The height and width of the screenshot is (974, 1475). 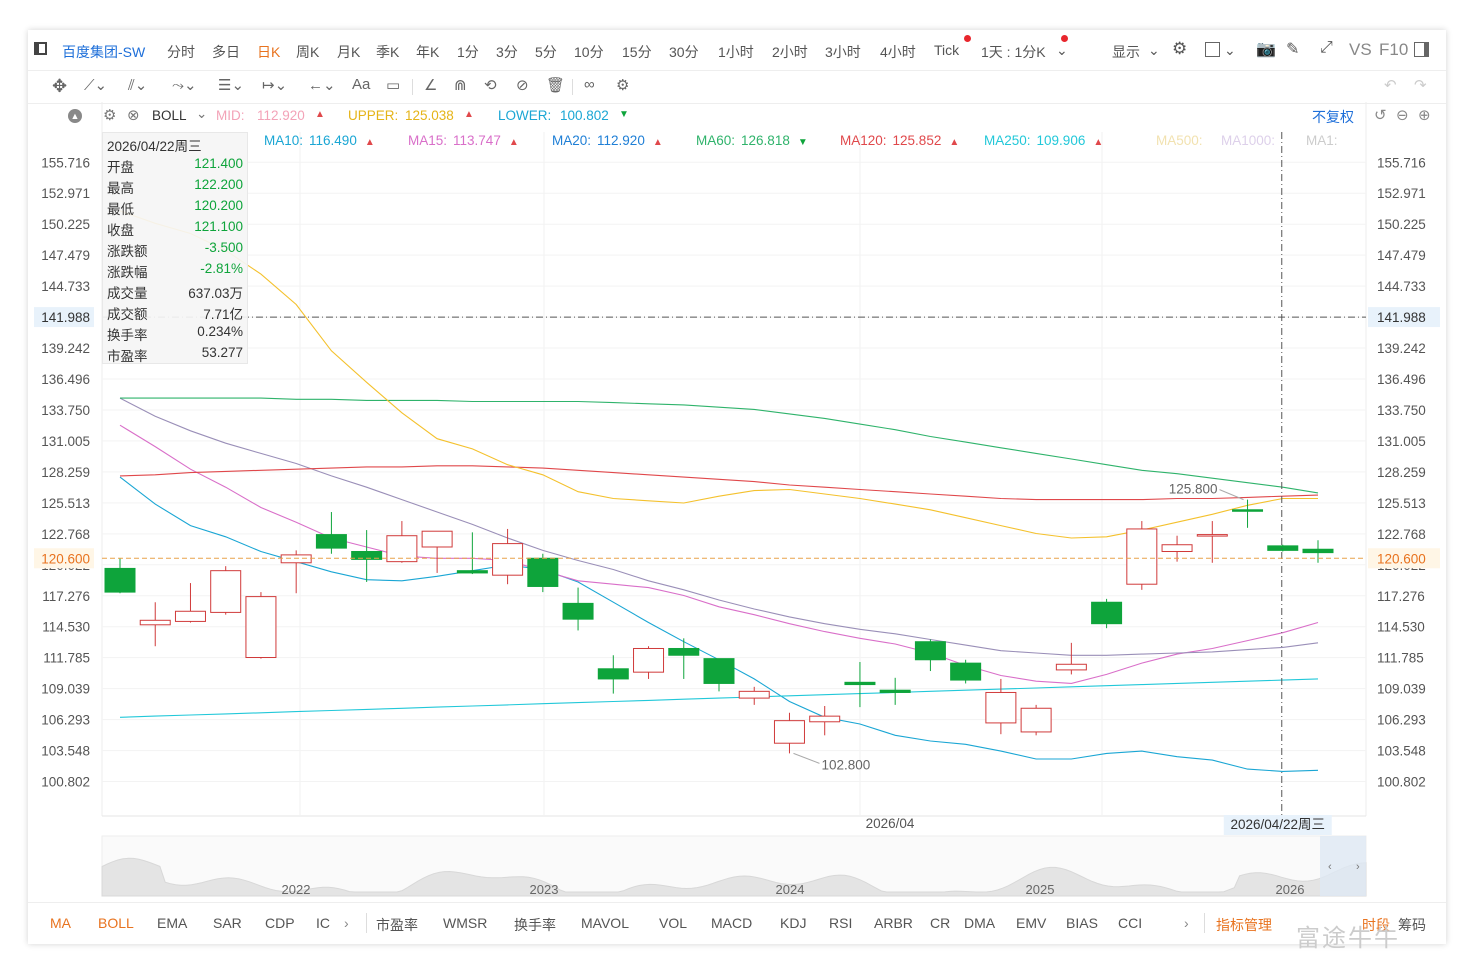 I want to click on period-tab: 3小时, so click(x=843, y=52).